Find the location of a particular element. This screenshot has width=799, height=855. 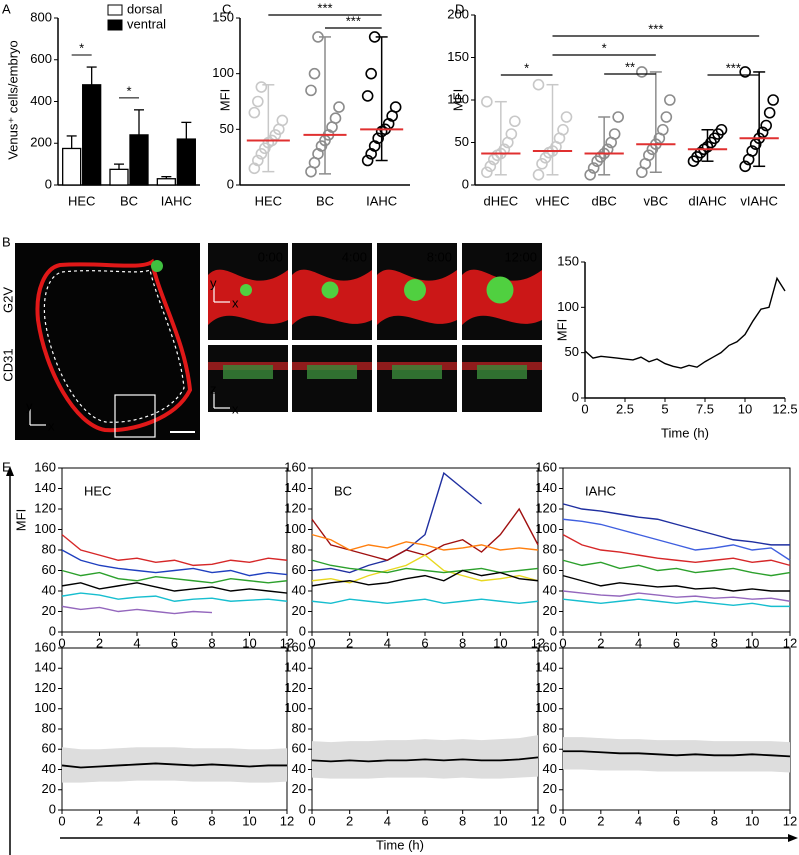

y-axis-label: MFI is located at coordinates (457, 100).